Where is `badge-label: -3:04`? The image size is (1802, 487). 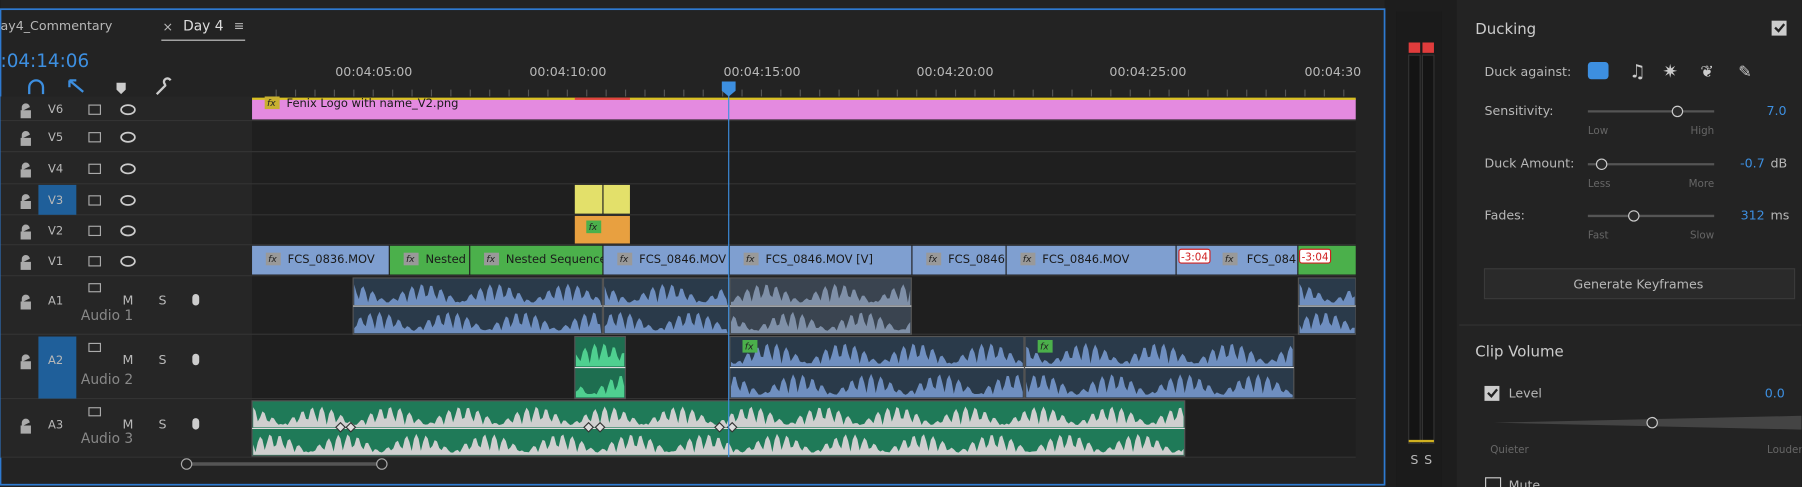 badge-label: -3:04 is located at coordinates (1194, 257).